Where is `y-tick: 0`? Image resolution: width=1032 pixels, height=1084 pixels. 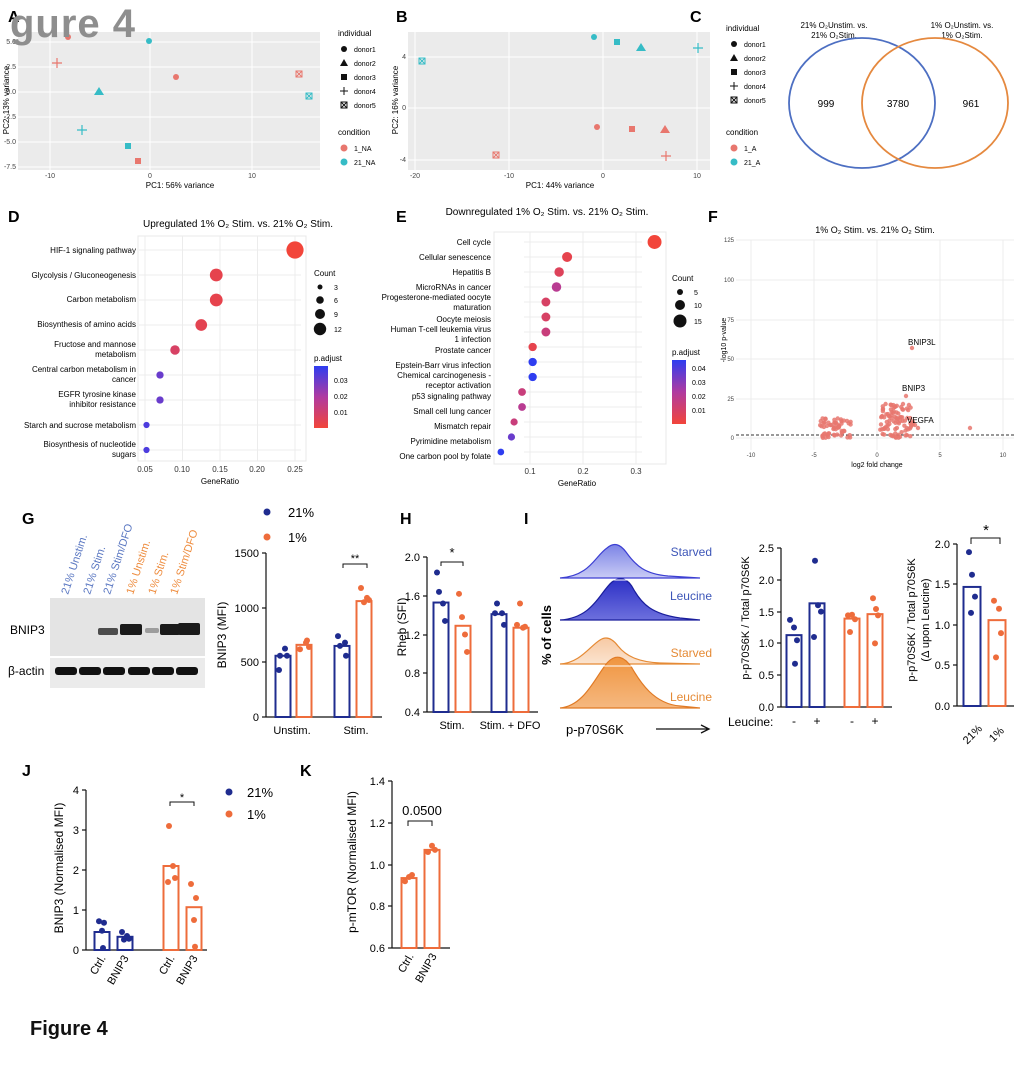 y-tick: 0 is located at coordinates (256, 718).